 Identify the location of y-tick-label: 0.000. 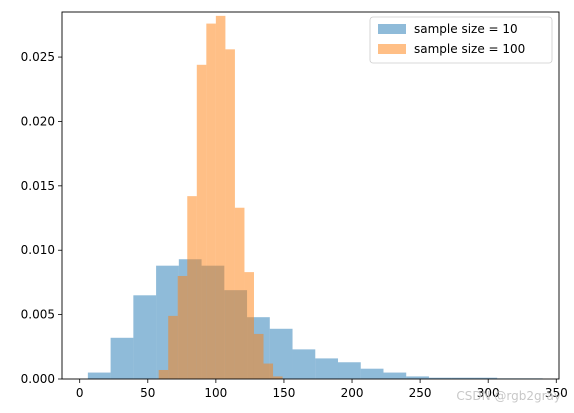
(38, 379).